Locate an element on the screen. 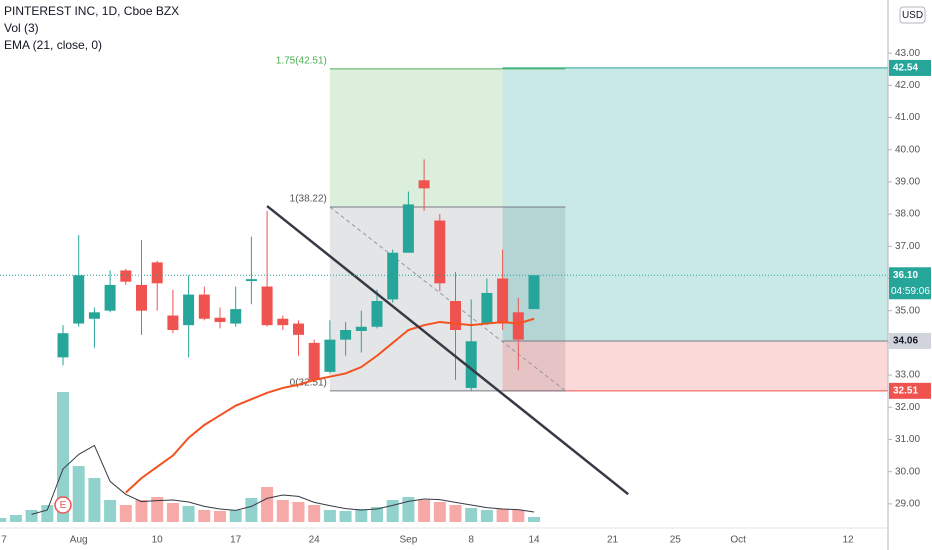 The image size is (932, 550). target-price-label-box is located at coordinates (910, 67).